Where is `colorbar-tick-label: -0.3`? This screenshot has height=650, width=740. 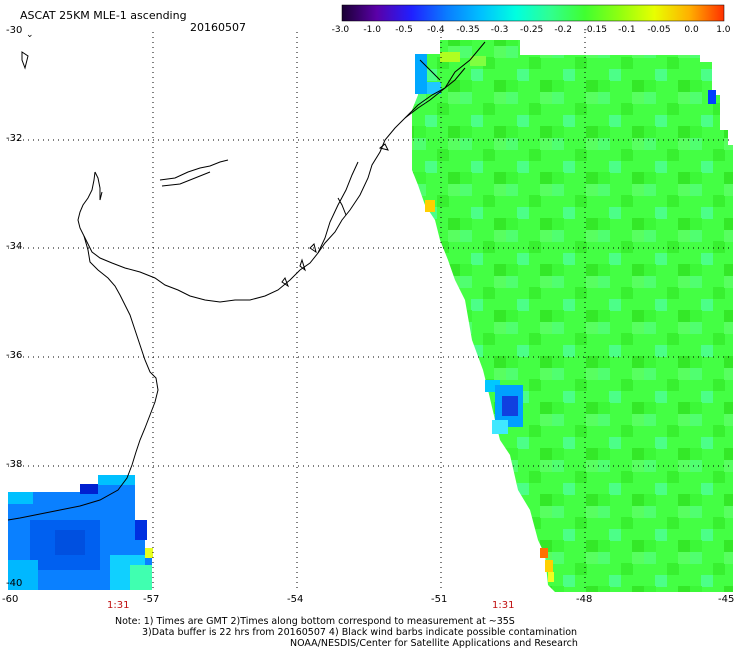 colorbar-tick-label: -0.3 is located at coordinates (499, 30).